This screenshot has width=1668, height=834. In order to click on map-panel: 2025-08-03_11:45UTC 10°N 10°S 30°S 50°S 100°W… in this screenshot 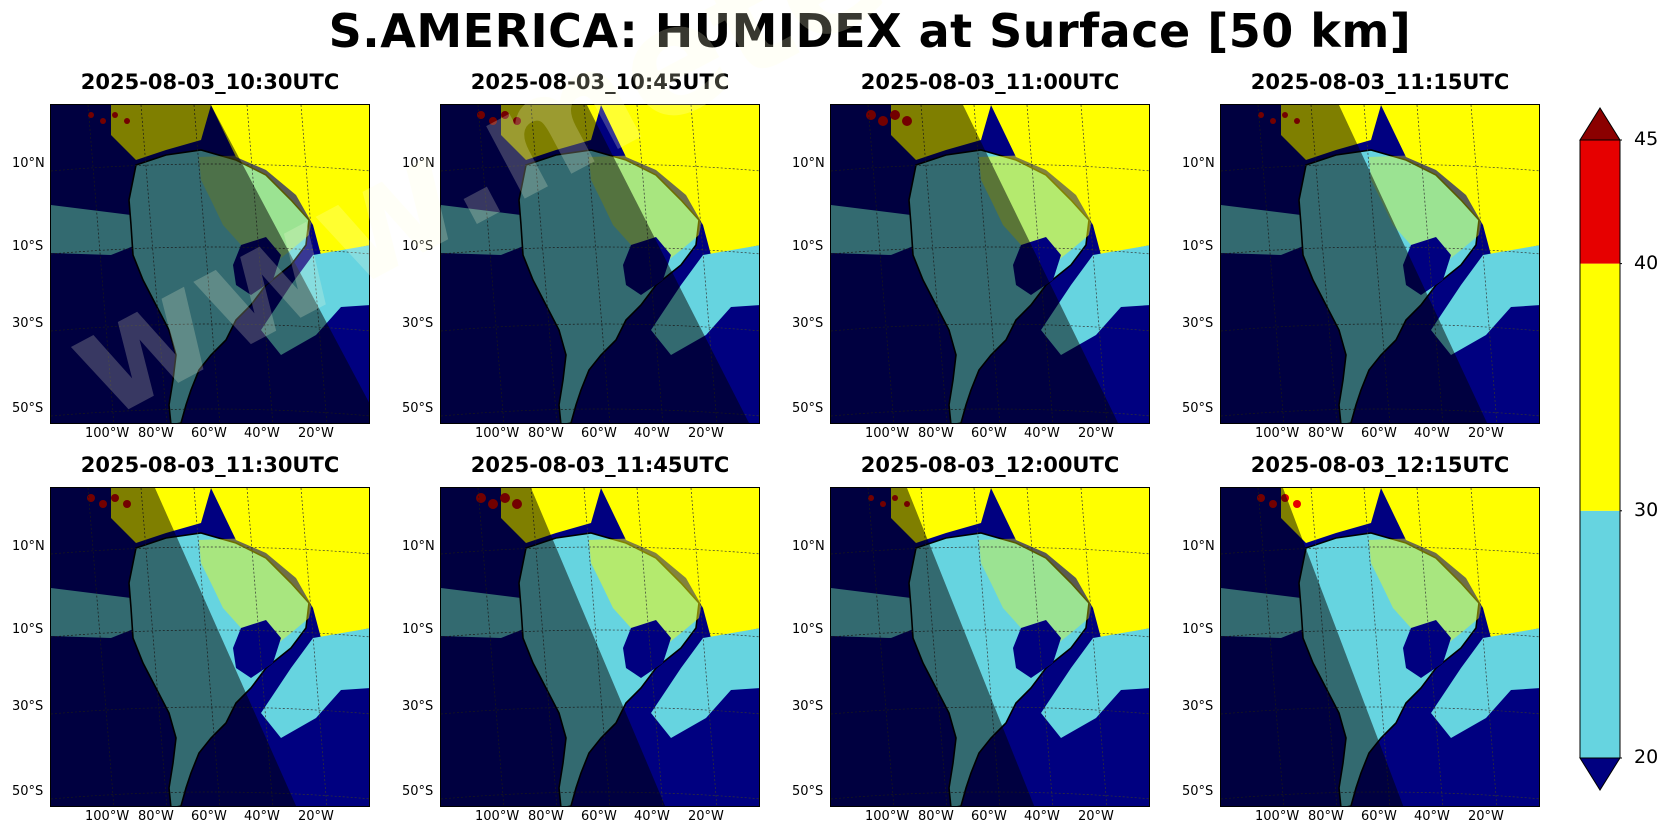, I will do `click(581, 638)`.